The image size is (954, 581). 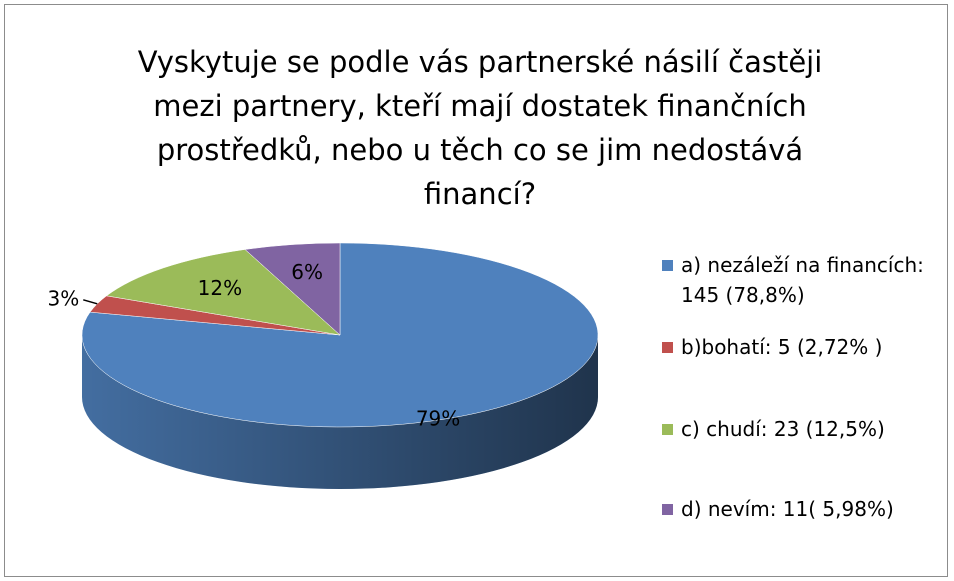 I want to click on legend-label: c) chudí: 23 (12,5%), so click(x=783, y=429).